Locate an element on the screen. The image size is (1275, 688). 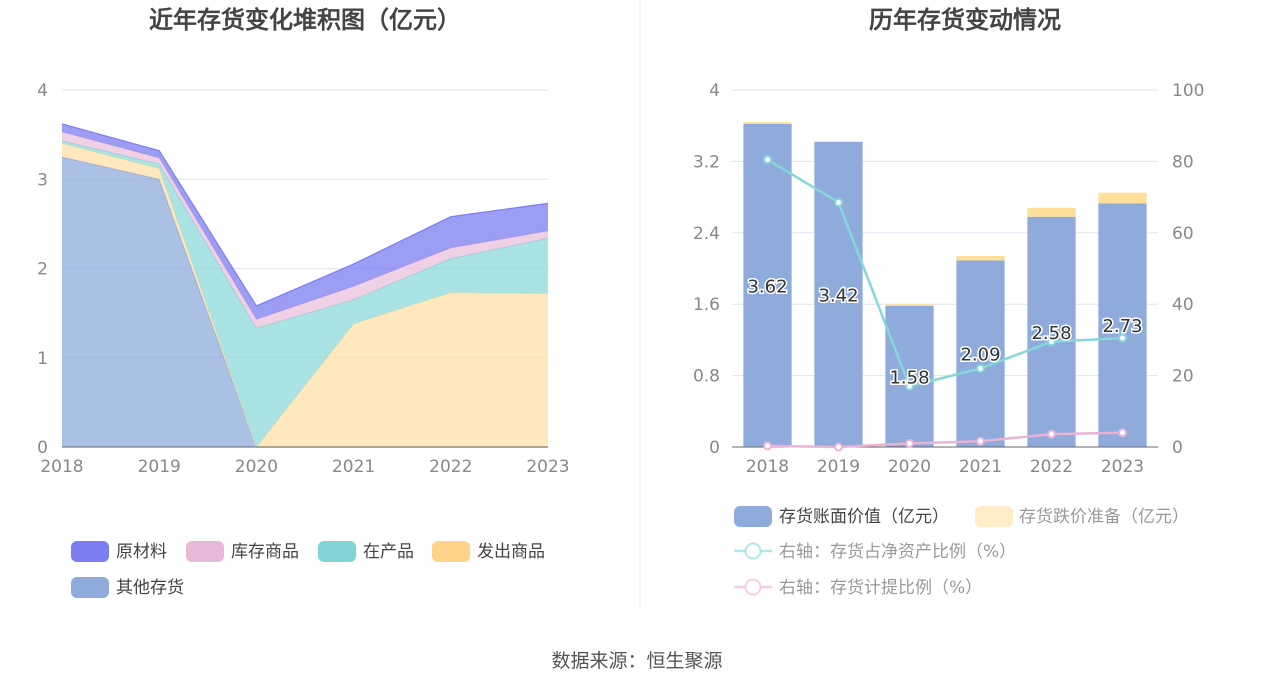
legend-label: 存货跌价准备（亿元） is located at coordinates (1104, 517).